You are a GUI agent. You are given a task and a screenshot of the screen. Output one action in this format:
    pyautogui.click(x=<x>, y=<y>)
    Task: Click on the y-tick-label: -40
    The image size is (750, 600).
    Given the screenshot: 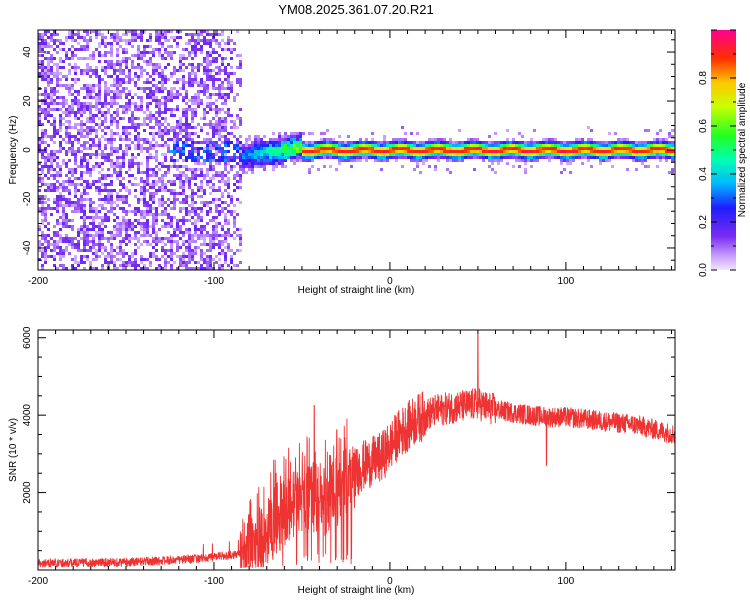 What is the action you would take?
    pyautogui.click(x=27, y=247)
    